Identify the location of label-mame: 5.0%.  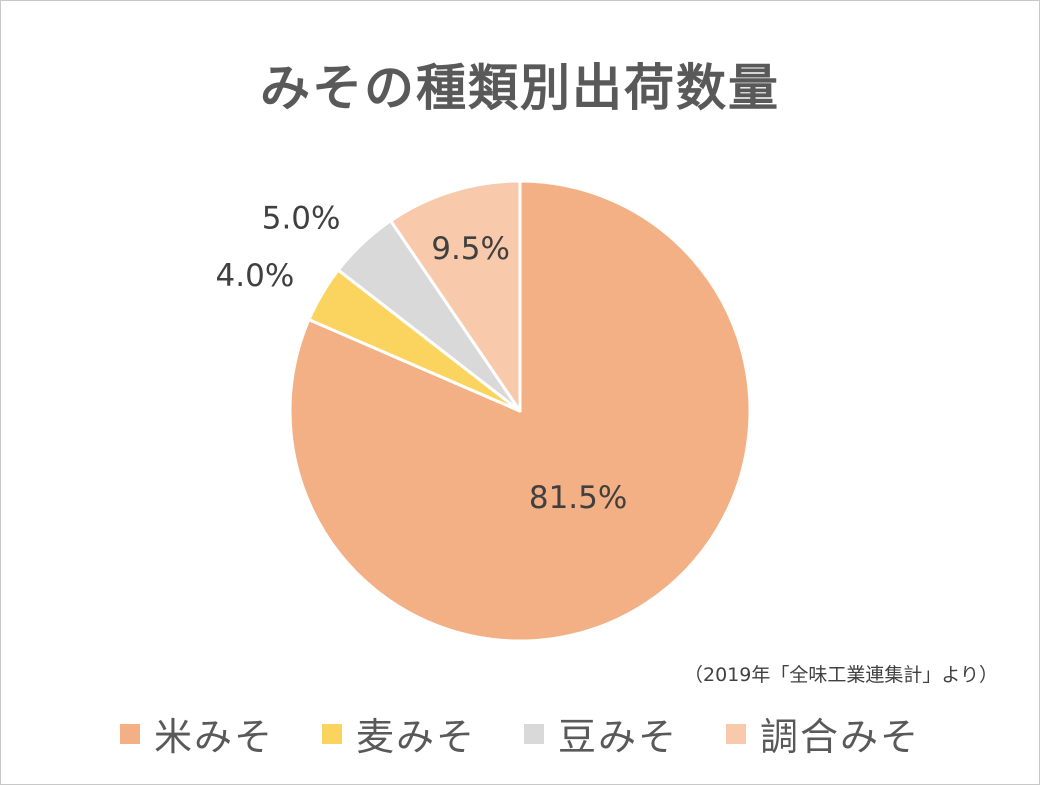
(301, 218).